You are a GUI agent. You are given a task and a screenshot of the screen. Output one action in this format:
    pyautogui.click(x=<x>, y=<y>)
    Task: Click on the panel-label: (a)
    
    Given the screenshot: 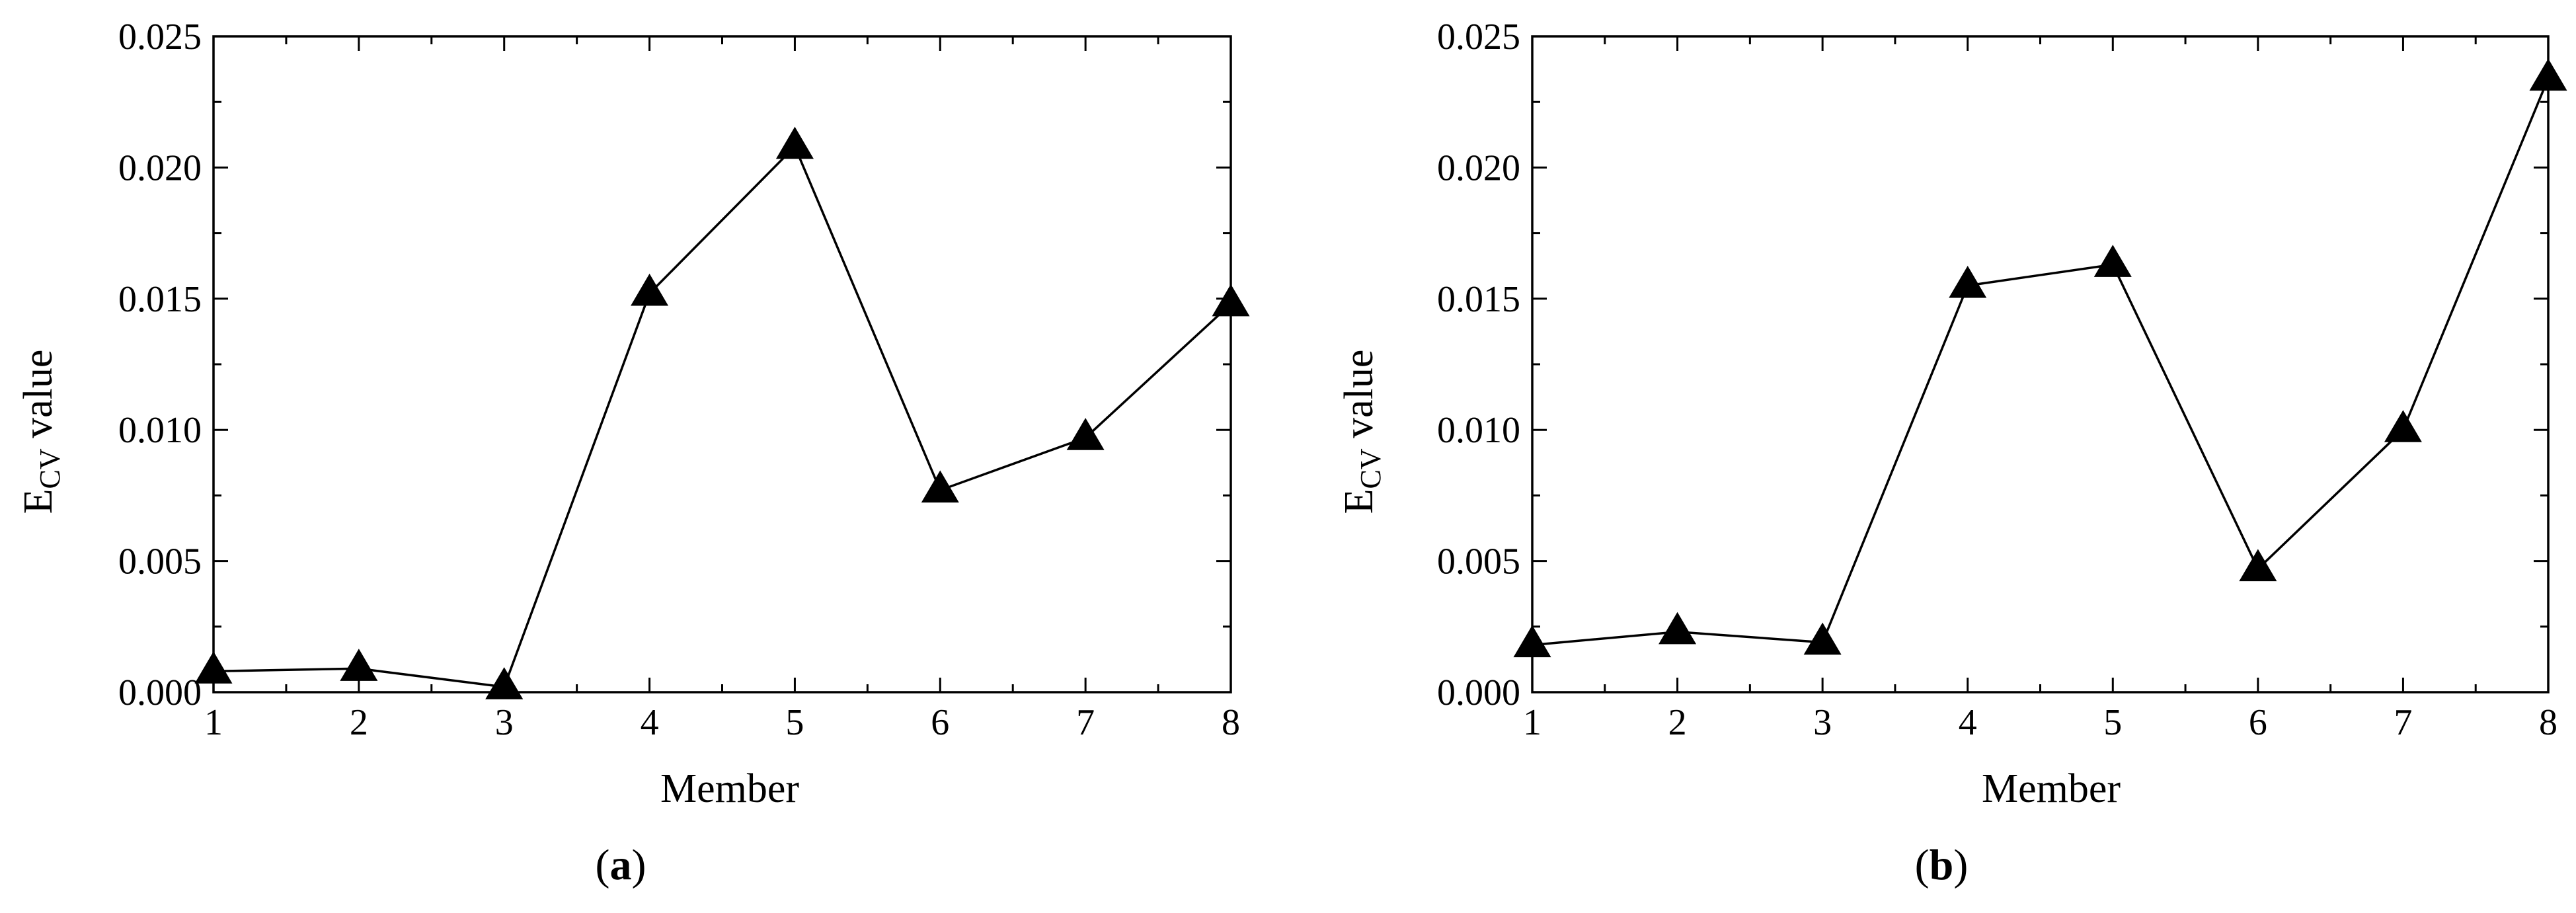 What is the action you would take?
    pyautogui.click(x=621, y=865)
    